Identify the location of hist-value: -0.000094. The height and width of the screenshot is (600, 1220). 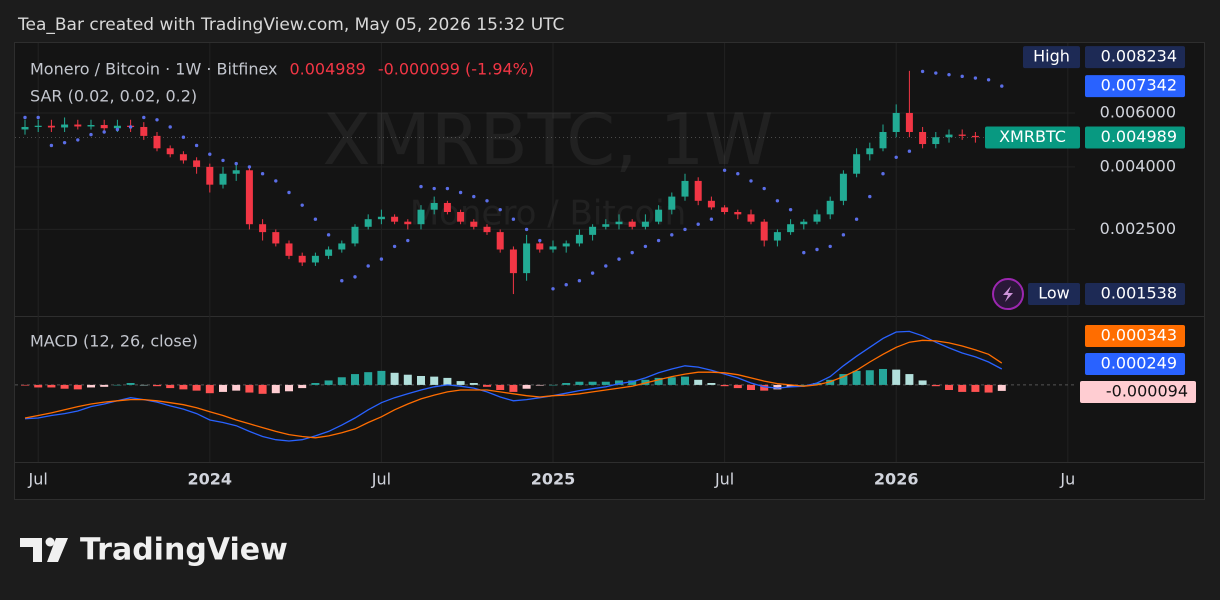
(1147, 391).